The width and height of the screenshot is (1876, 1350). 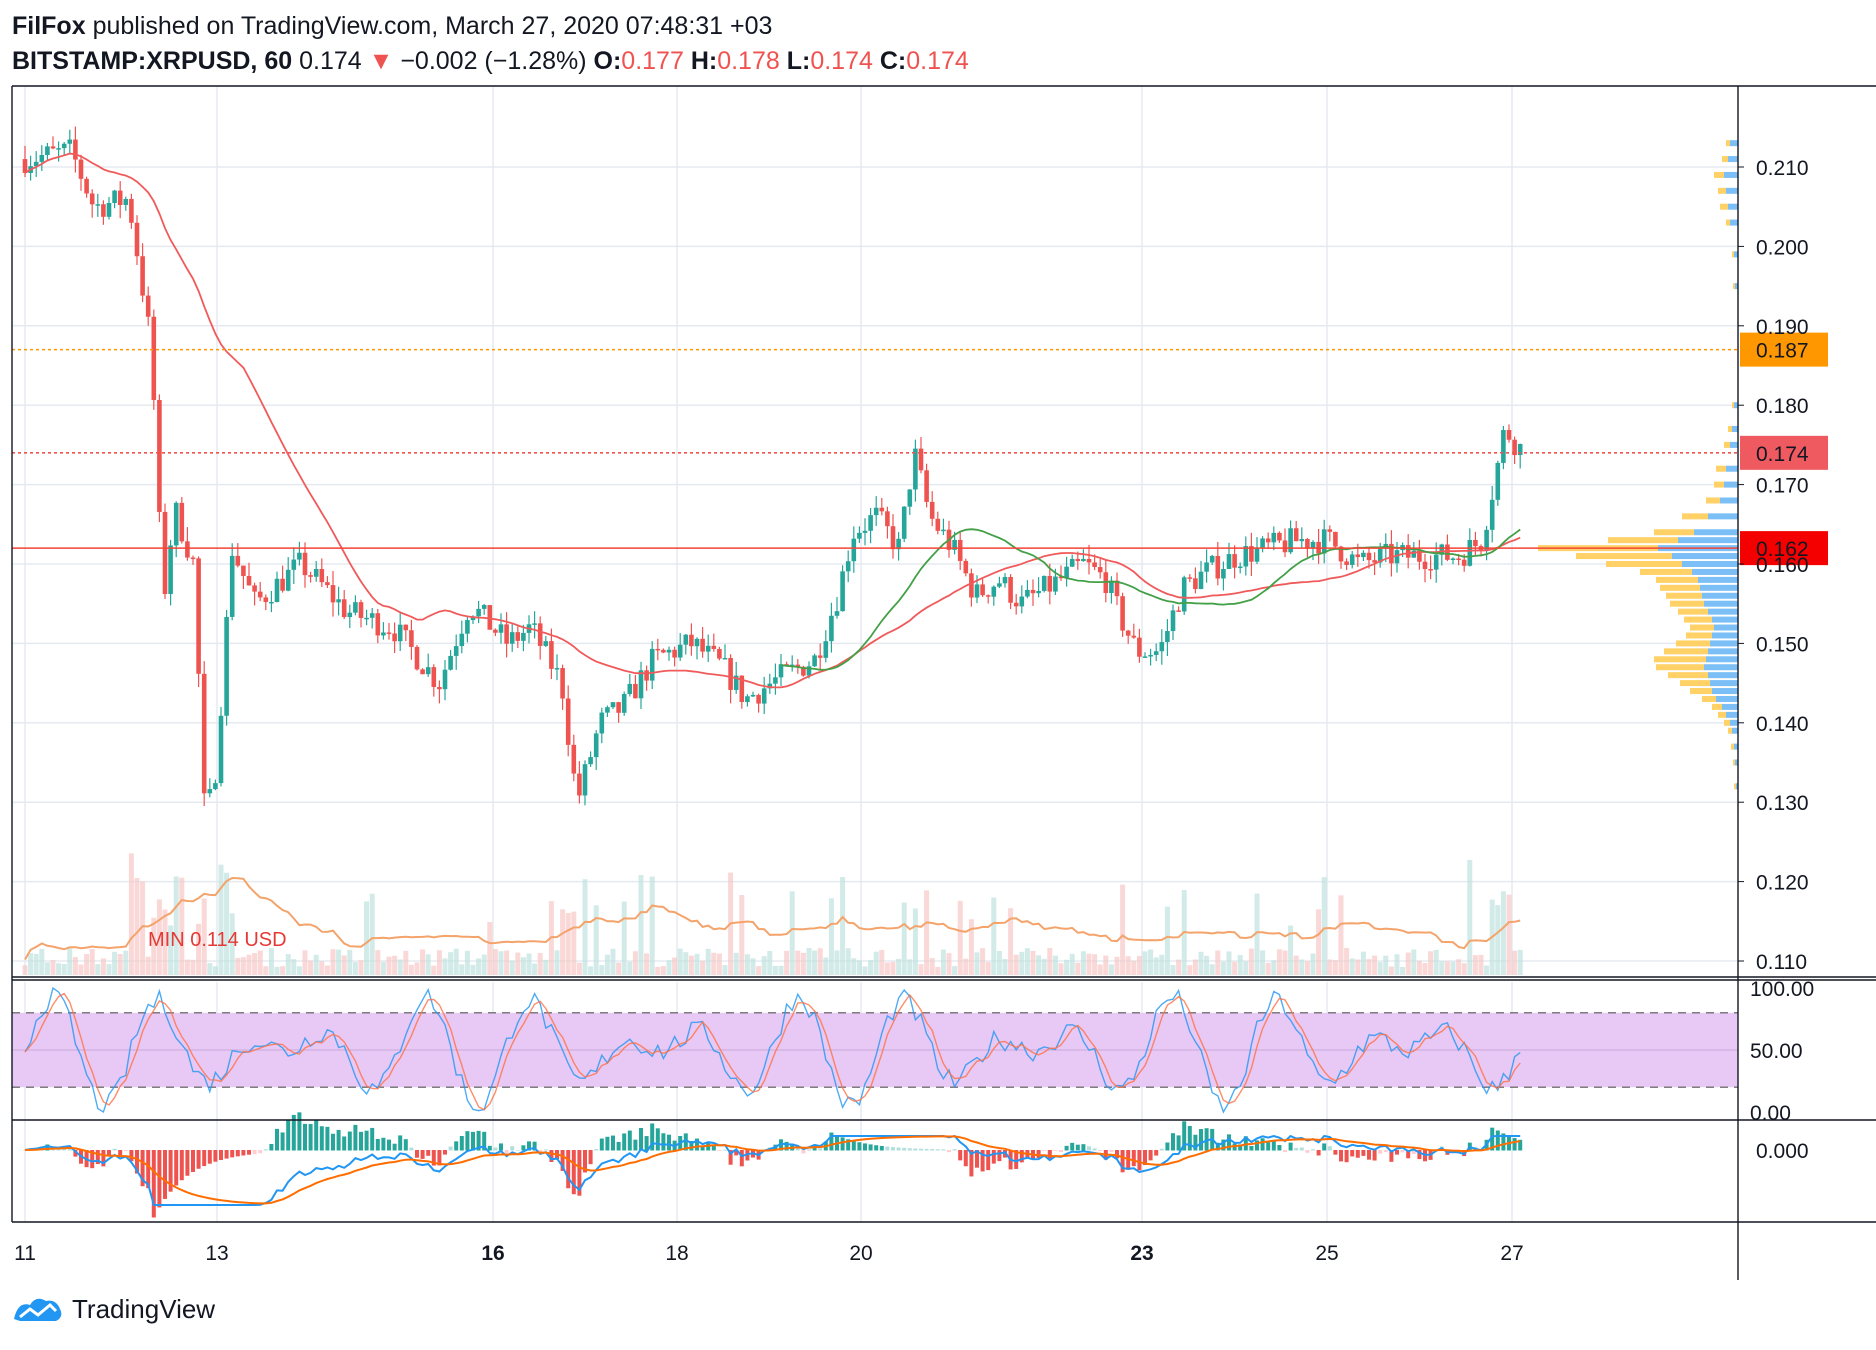 What do you see at coordinates (217, 940) in the screenshot?
I see `min-annotation: MIN 0.114 USD` at bounding box center [217, 940].